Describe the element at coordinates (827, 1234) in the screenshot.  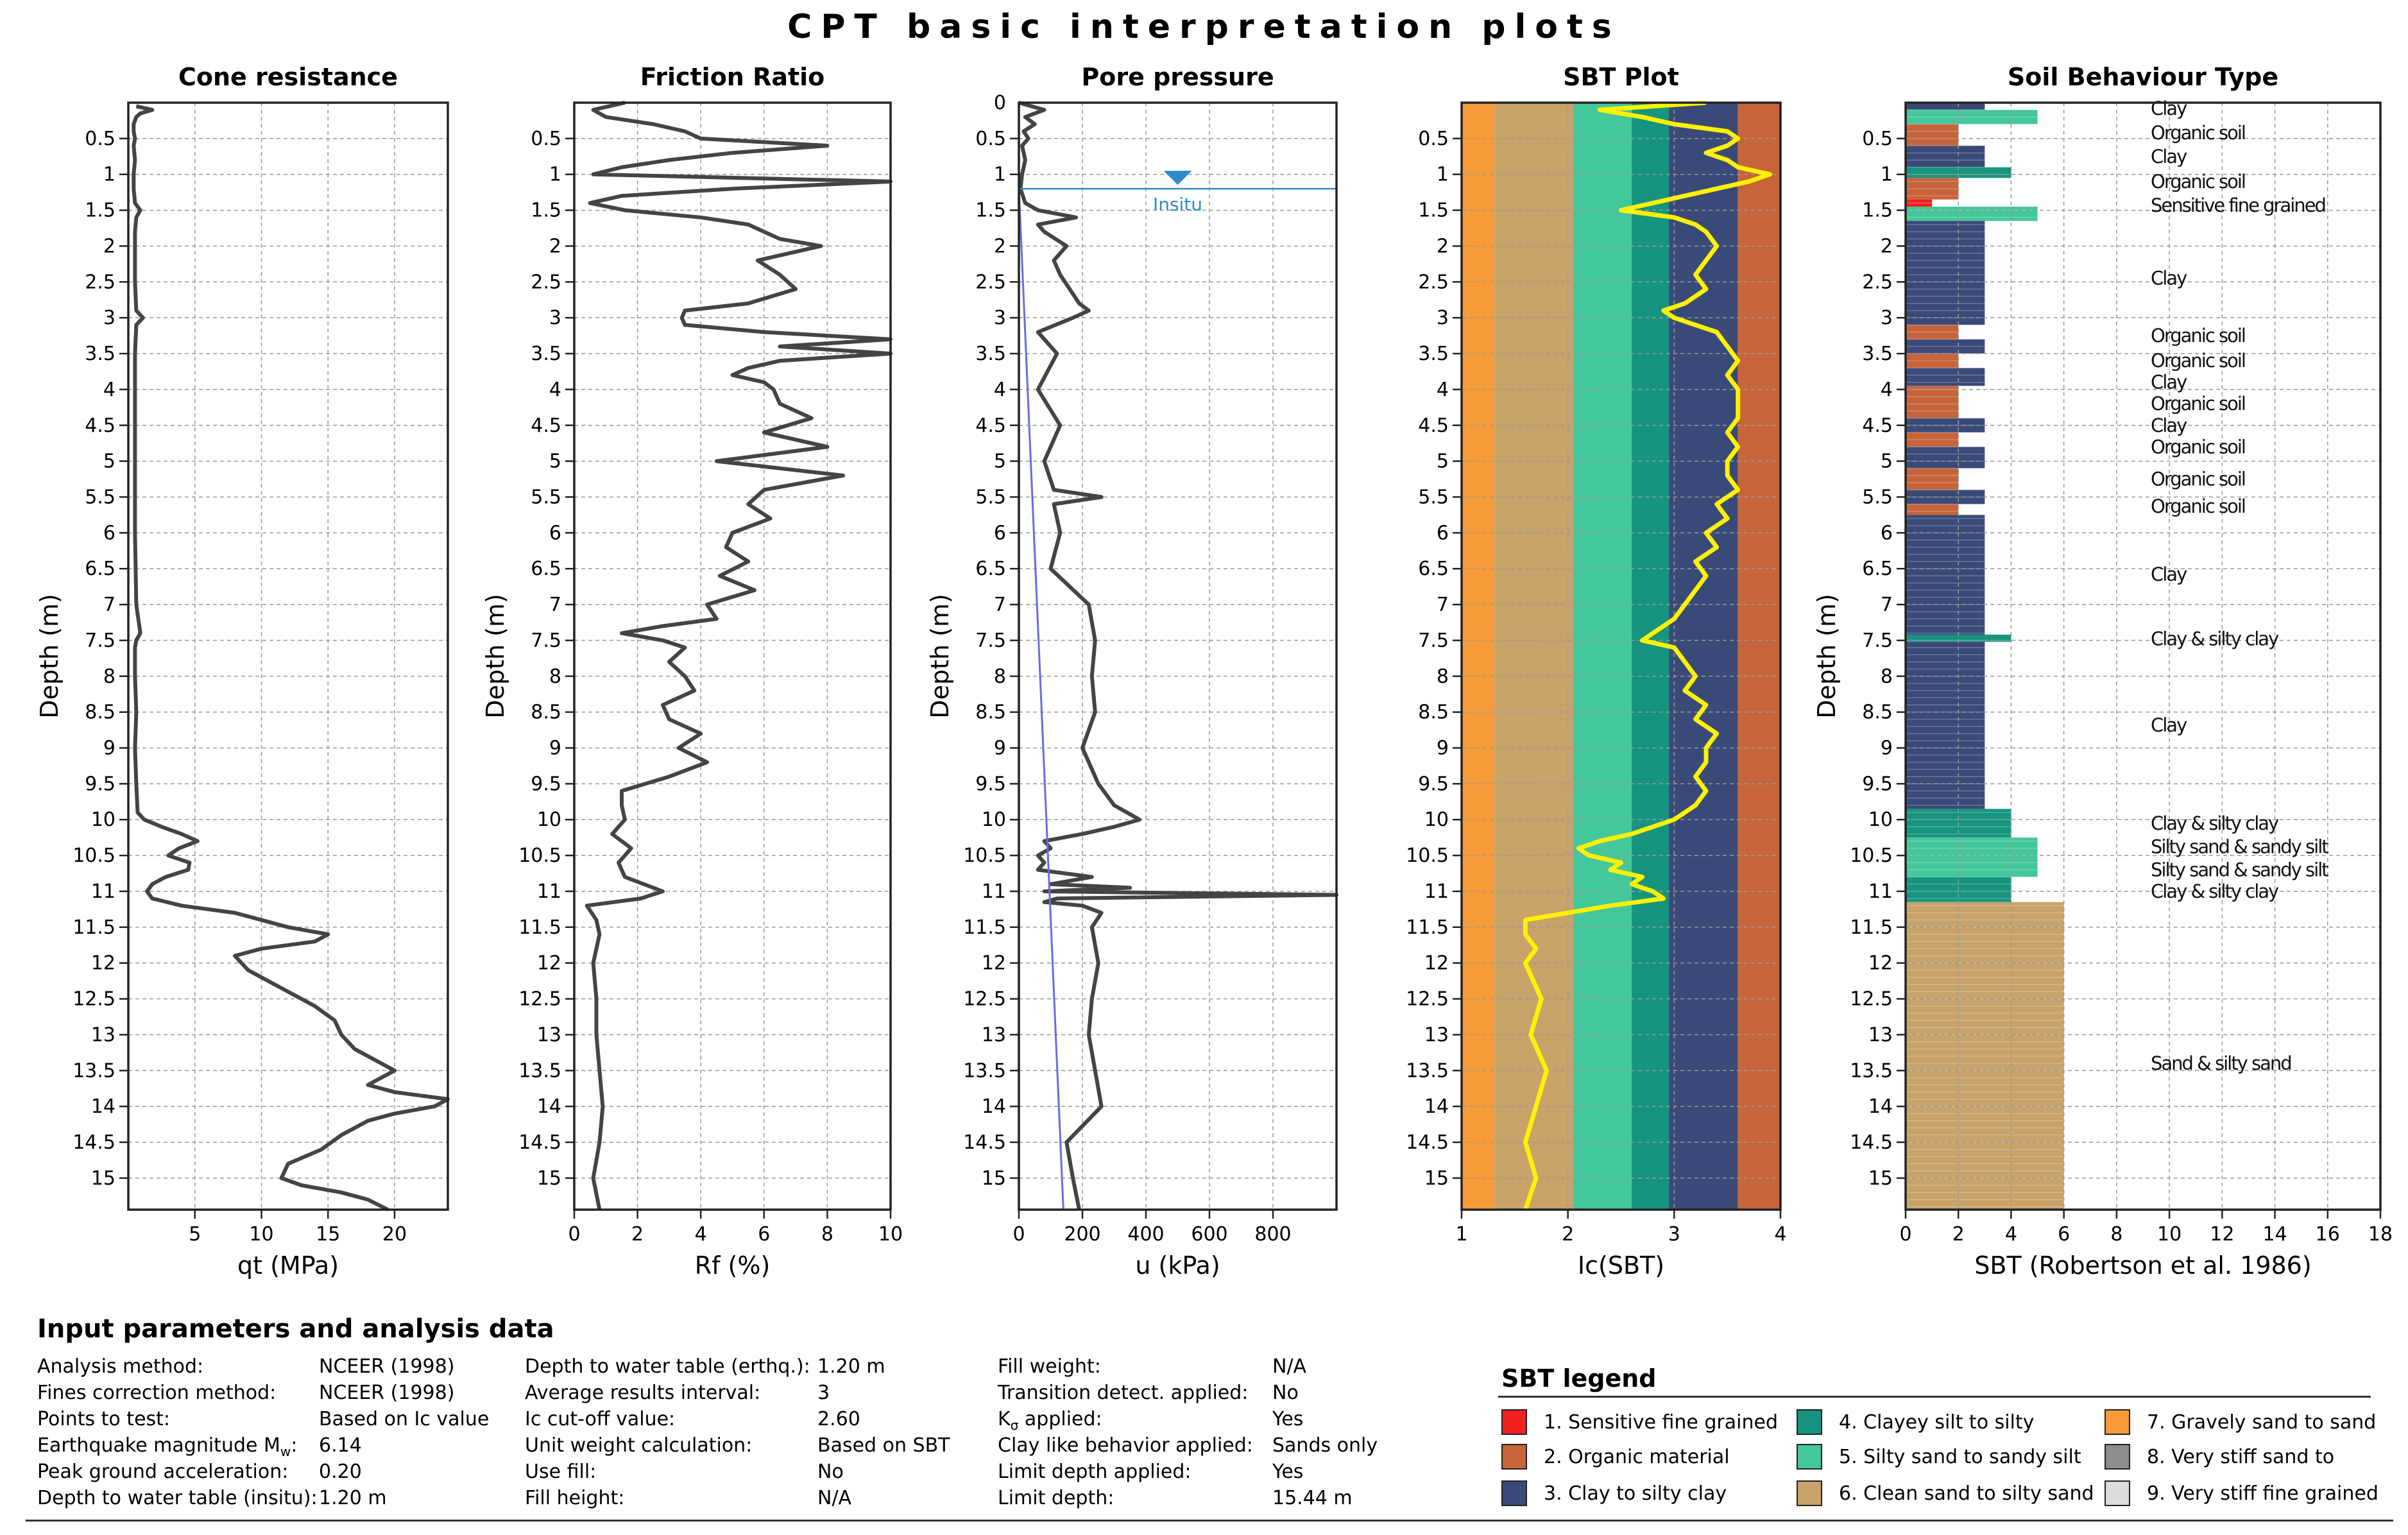
I see `x-tick-label: 8` at that location.